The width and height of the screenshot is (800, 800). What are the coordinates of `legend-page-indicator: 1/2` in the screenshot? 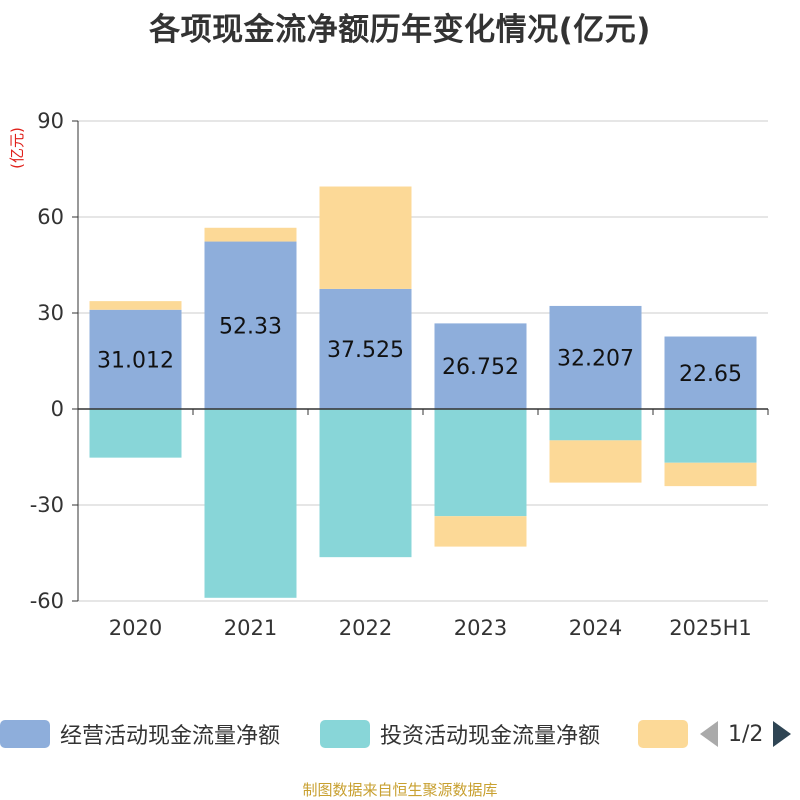 It's located at (746, 734).